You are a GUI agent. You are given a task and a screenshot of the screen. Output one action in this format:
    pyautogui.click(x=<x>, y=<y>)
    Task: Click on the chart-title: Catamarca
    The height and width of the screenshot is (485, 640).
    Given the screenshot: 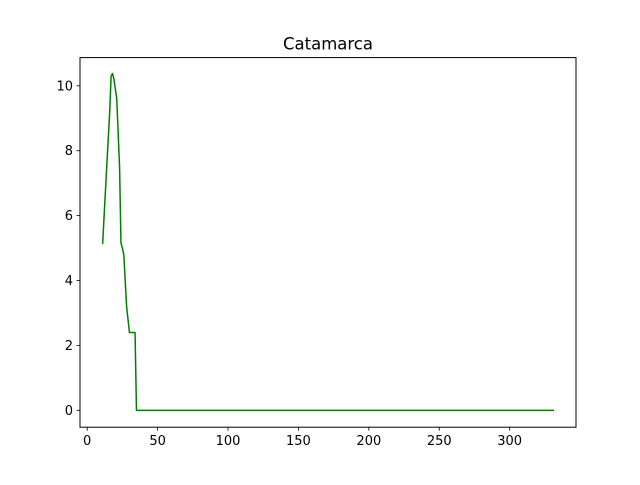 What is the action you would take?
    pyautogui.click(x=328, y=44)
    